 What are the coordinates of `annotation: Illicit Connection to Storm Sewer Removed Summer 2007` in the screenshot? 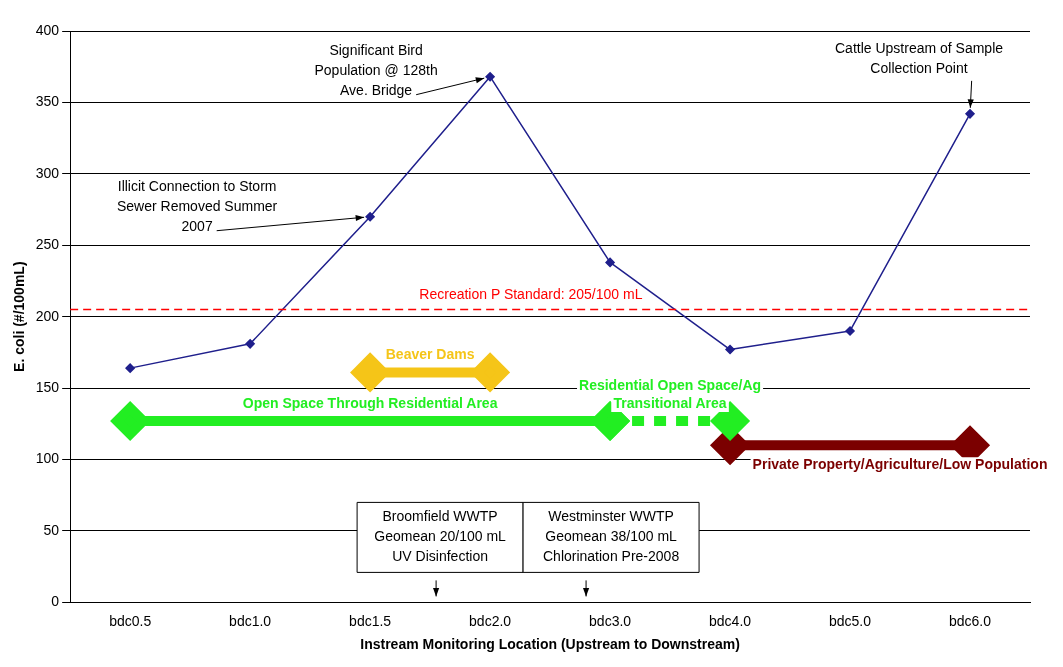 It's located at (197, 205).